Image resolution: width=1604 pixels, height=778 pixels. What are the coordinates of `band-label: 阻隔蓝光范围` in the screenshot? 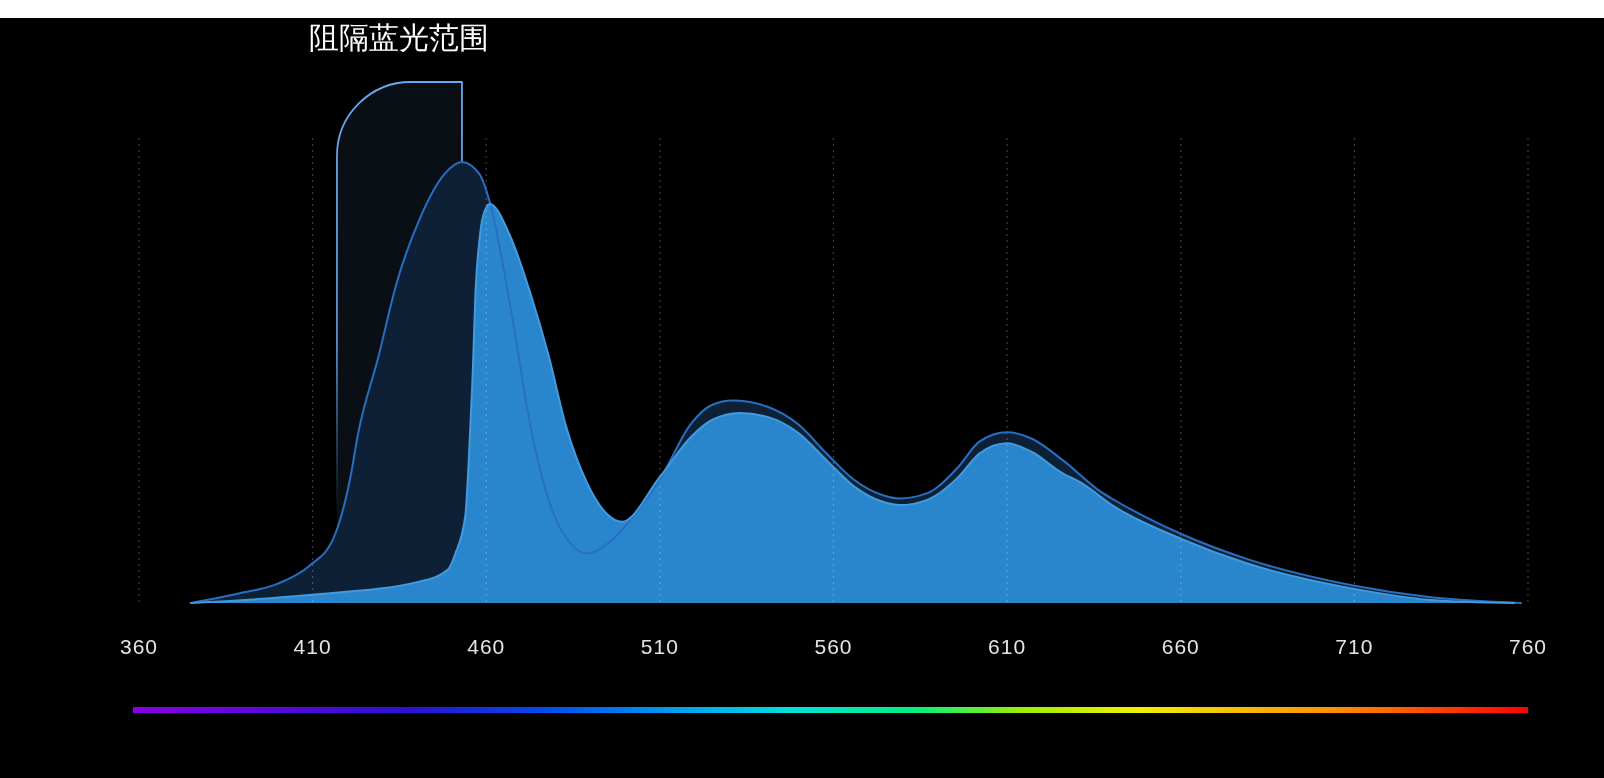 It's located at (399, 37).